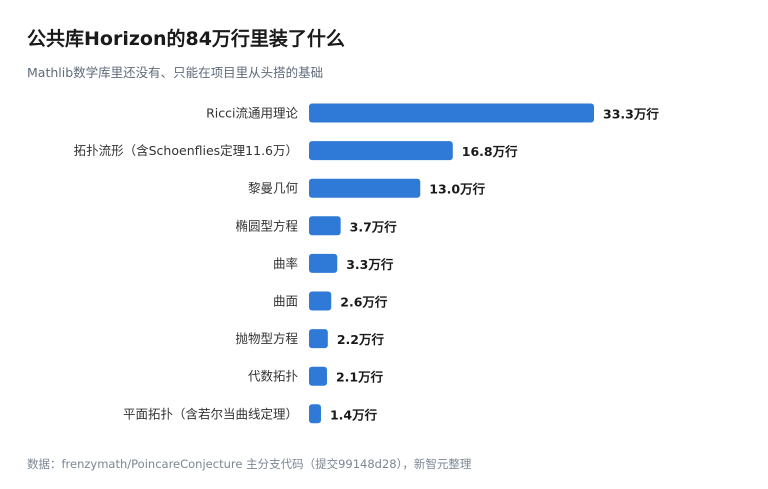 This screenshot has height=489, width=768. I want to click on bar-group: 曲面 2.6万行, so click(330, 301).